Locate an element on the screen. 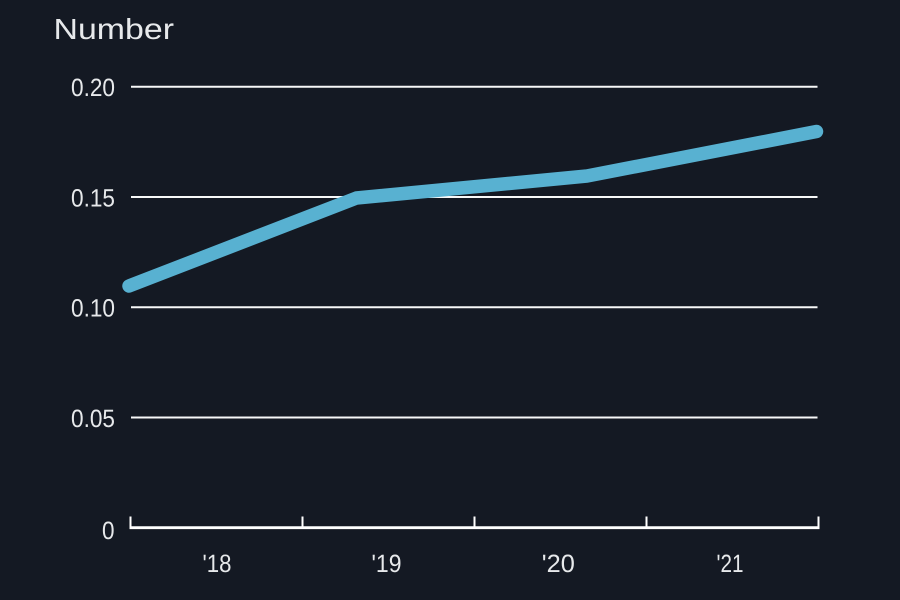 Image resolution: width=900 pixels, height=600 pixels. svg-text: '20 is located at coordinates (558, 564).